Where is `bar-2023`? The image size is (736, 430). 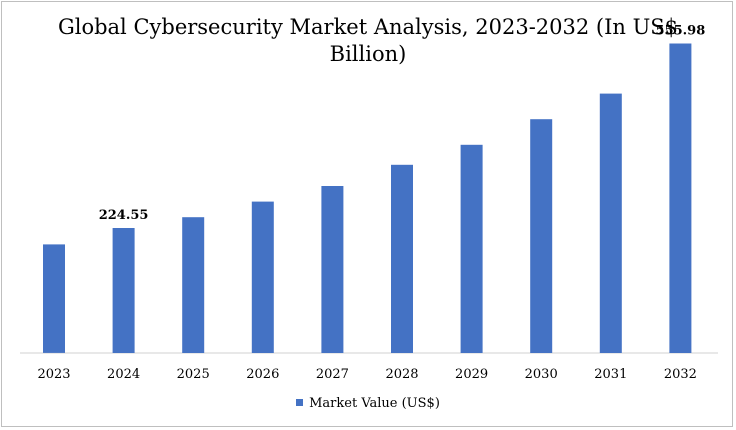 bar-2023 is located at coordinates (54, 298).